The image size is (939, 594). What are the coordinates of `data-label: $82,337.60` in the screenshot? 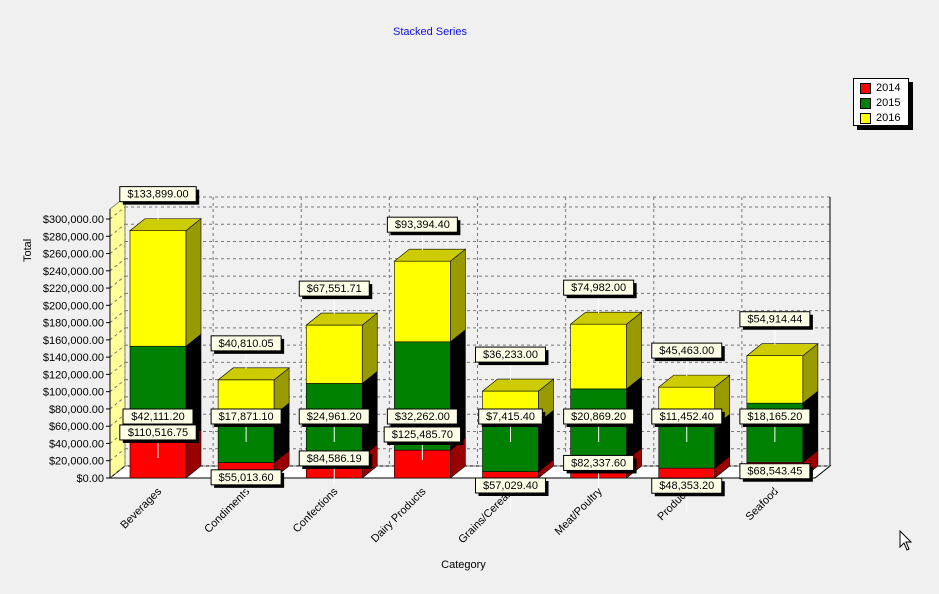 It's located at (600, 471).